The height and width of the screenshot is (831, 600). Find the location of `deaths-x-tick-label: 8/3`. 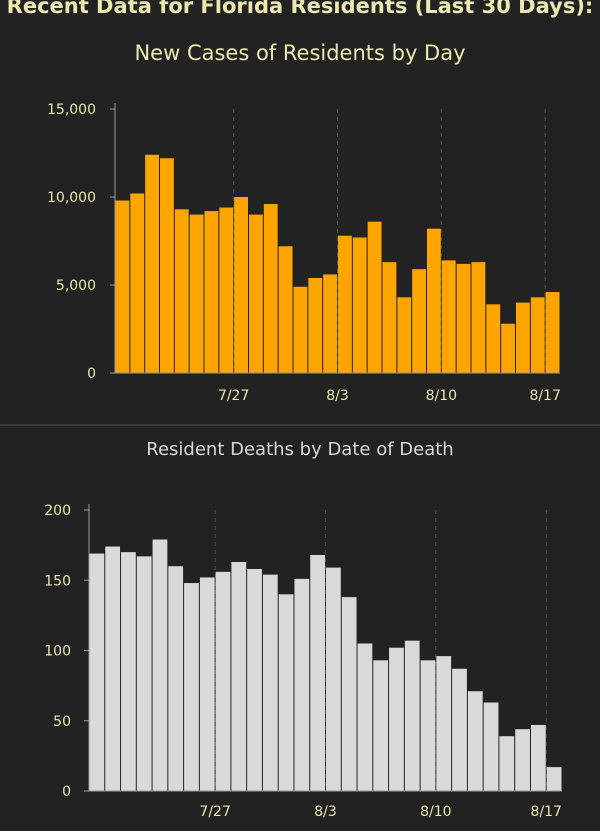

deaths-x-tick-label: 8/3 is located at coordinates (325, 812).